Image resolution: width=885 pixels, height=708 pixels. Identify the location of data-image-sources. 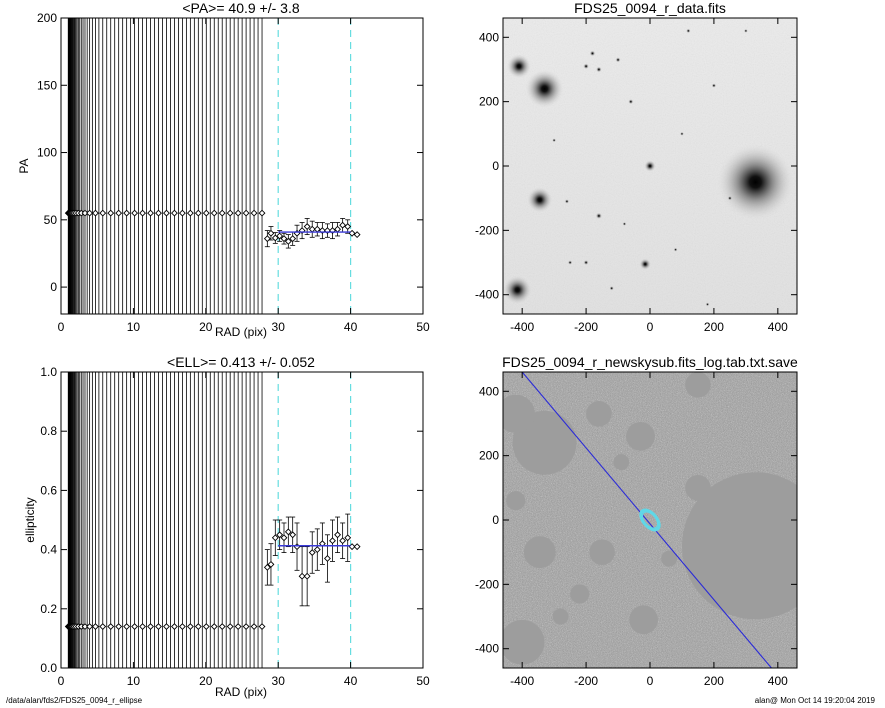
(648, 167).